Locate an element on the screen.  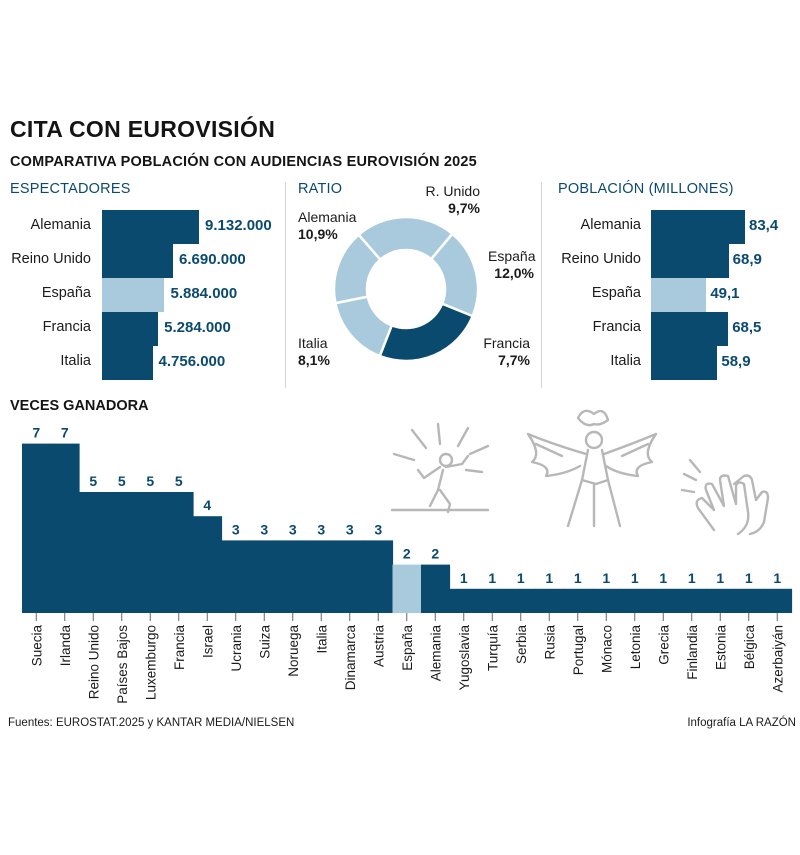
bar-category-label: España is located at coordinates (66, 293).